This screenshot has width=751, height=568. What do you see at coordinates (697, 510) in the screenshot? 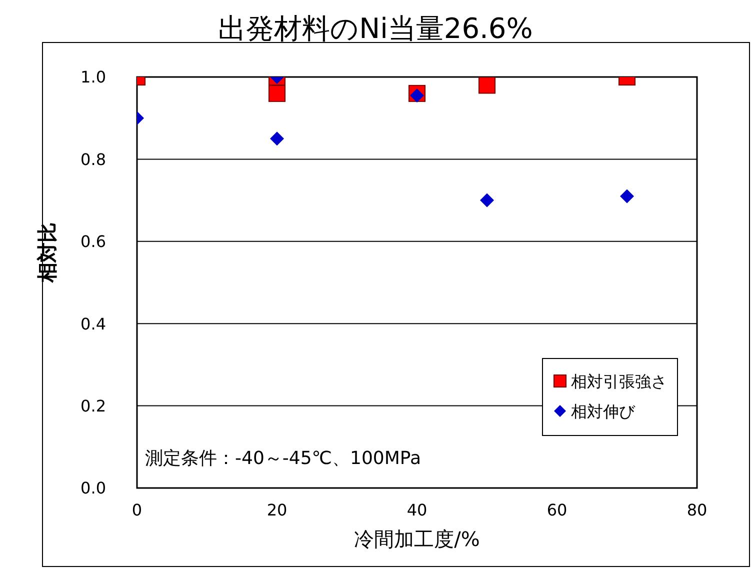
I see `x-tick-label: 80` at bounding box center [697, 510].